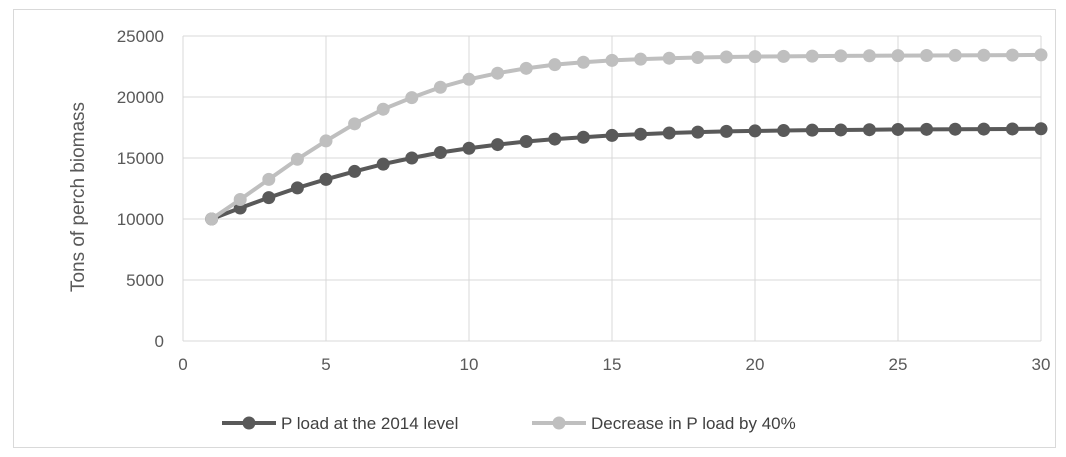 The width and height of the screenshot is (1066, 457). Describe the element at coordinates (140, 158) in the screenshot. I see `y-tick-label: 15000` at that location.